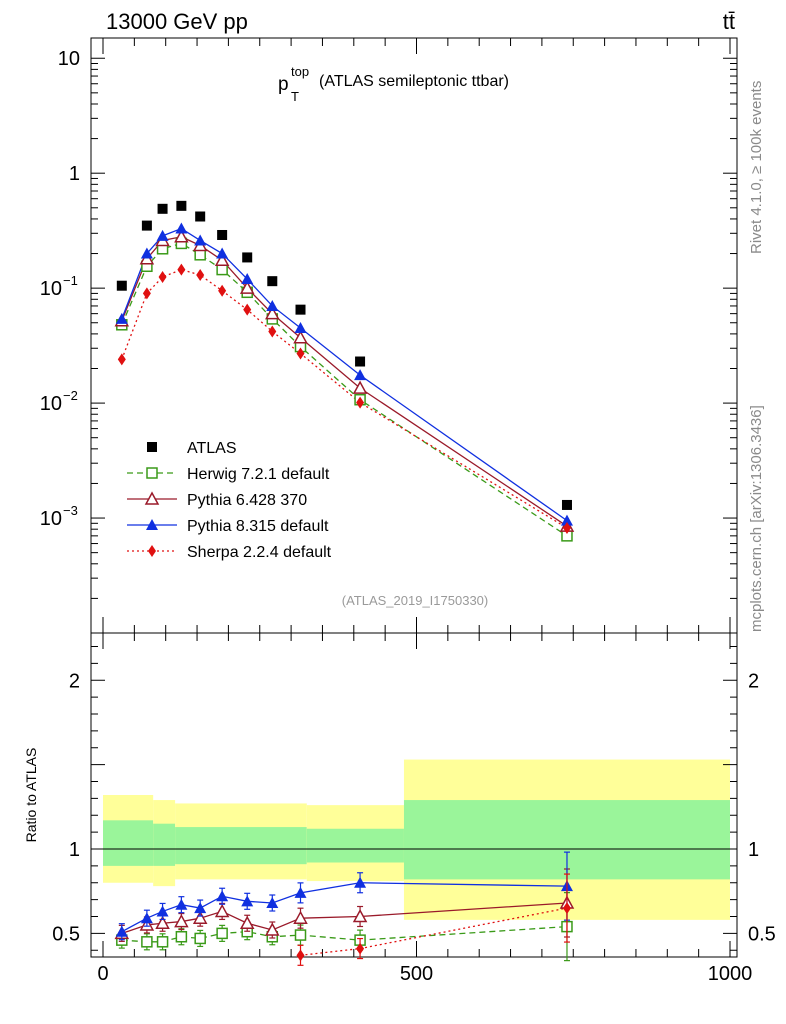 The image size is (786, 1024). What do you see at coordinates (152, 447) in the screenshot?
I see `legend-marker-atlas` at bounding box center [152, 447].